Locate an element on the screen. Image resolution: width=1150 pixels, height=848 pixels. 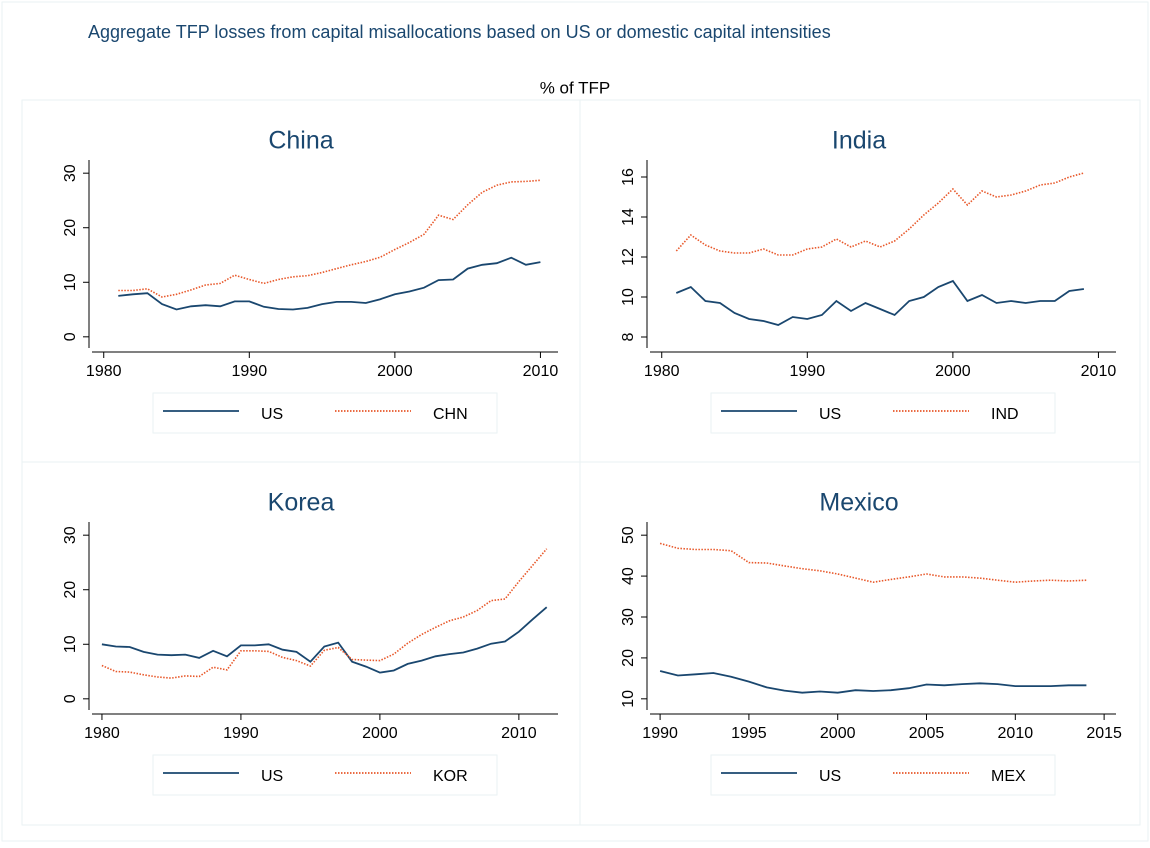
x-tick-label: 2015 is located at coordinates (1104, 733).